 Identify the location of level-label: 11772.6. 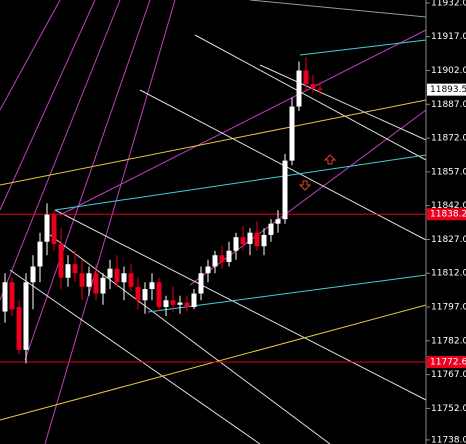
(448, 363).